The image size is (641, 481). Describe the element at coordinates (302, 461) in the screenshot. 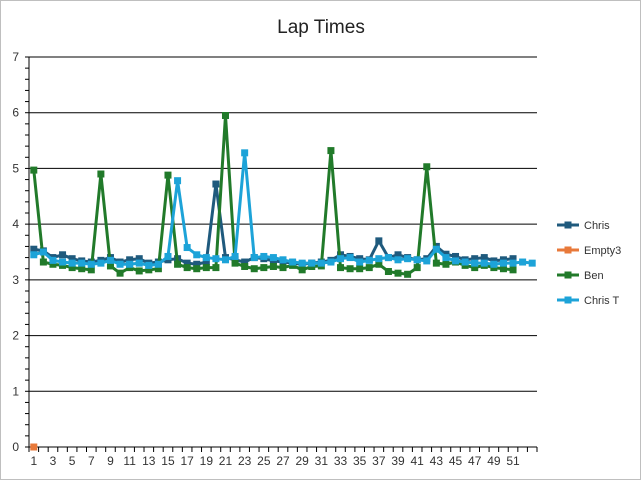

I see `x-tick-label-29: 29` at that location.